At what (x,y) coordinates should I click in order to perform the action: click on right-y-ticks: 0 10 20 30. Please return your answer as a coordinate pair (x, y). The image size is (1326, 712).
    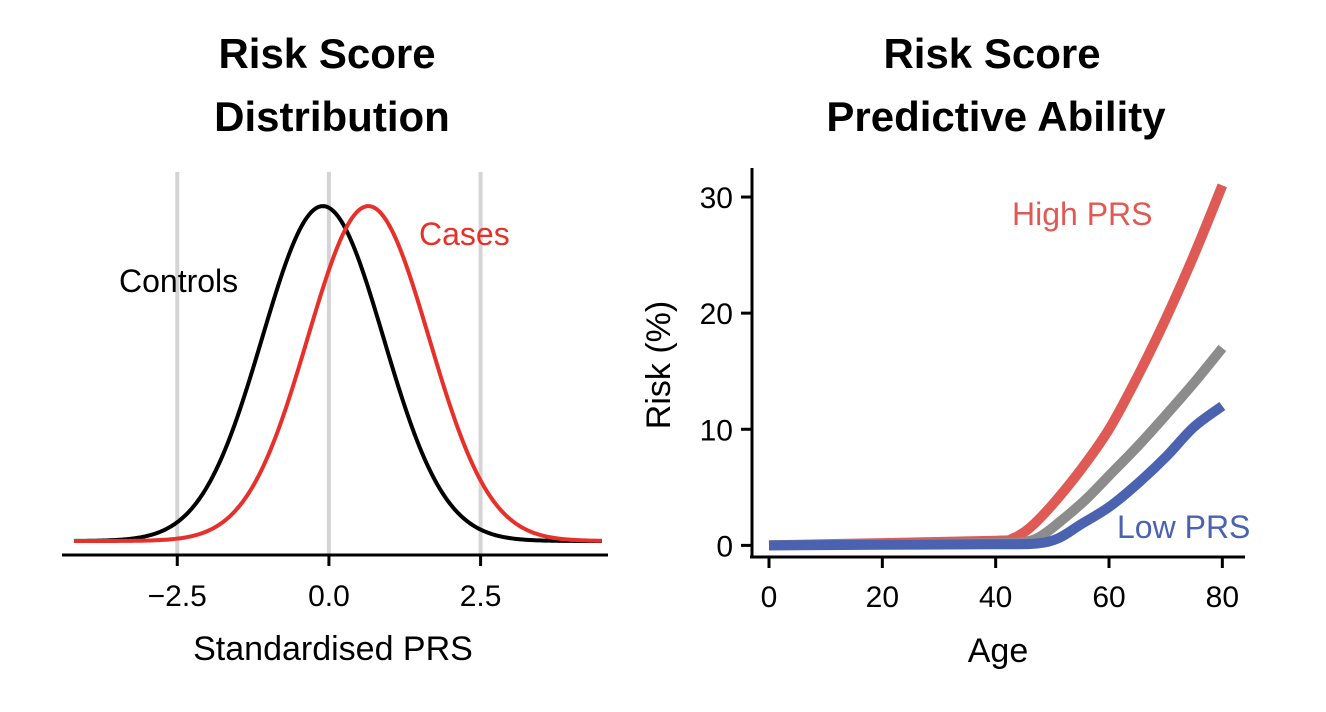
    Looking at the image, I should click on (726, 372).